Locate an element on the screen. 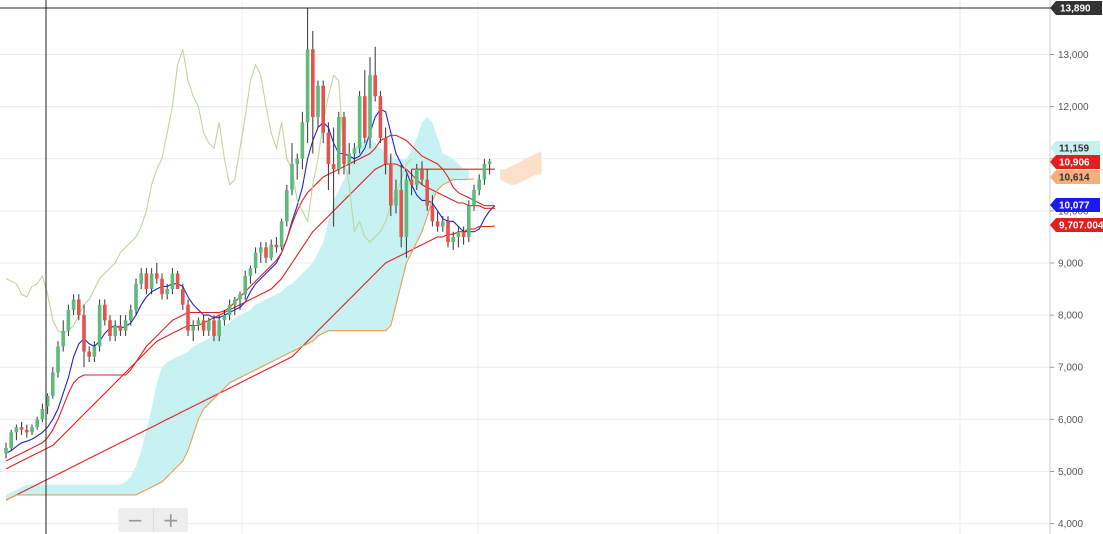 The height and width of the screenshot is (534, 1103). y-tick-label: 6,000 is located at coordinates (1070, 420).